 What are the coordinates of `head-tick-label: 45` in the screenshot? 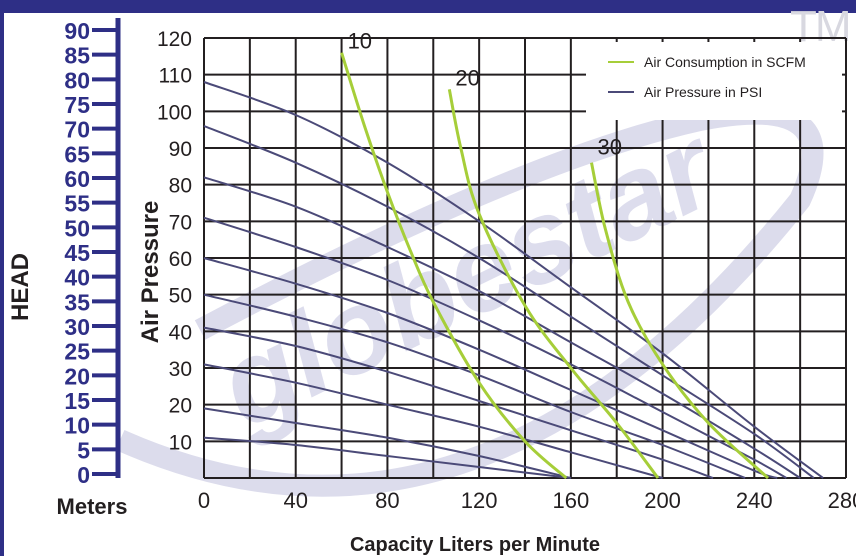 It's located at (77, 253).